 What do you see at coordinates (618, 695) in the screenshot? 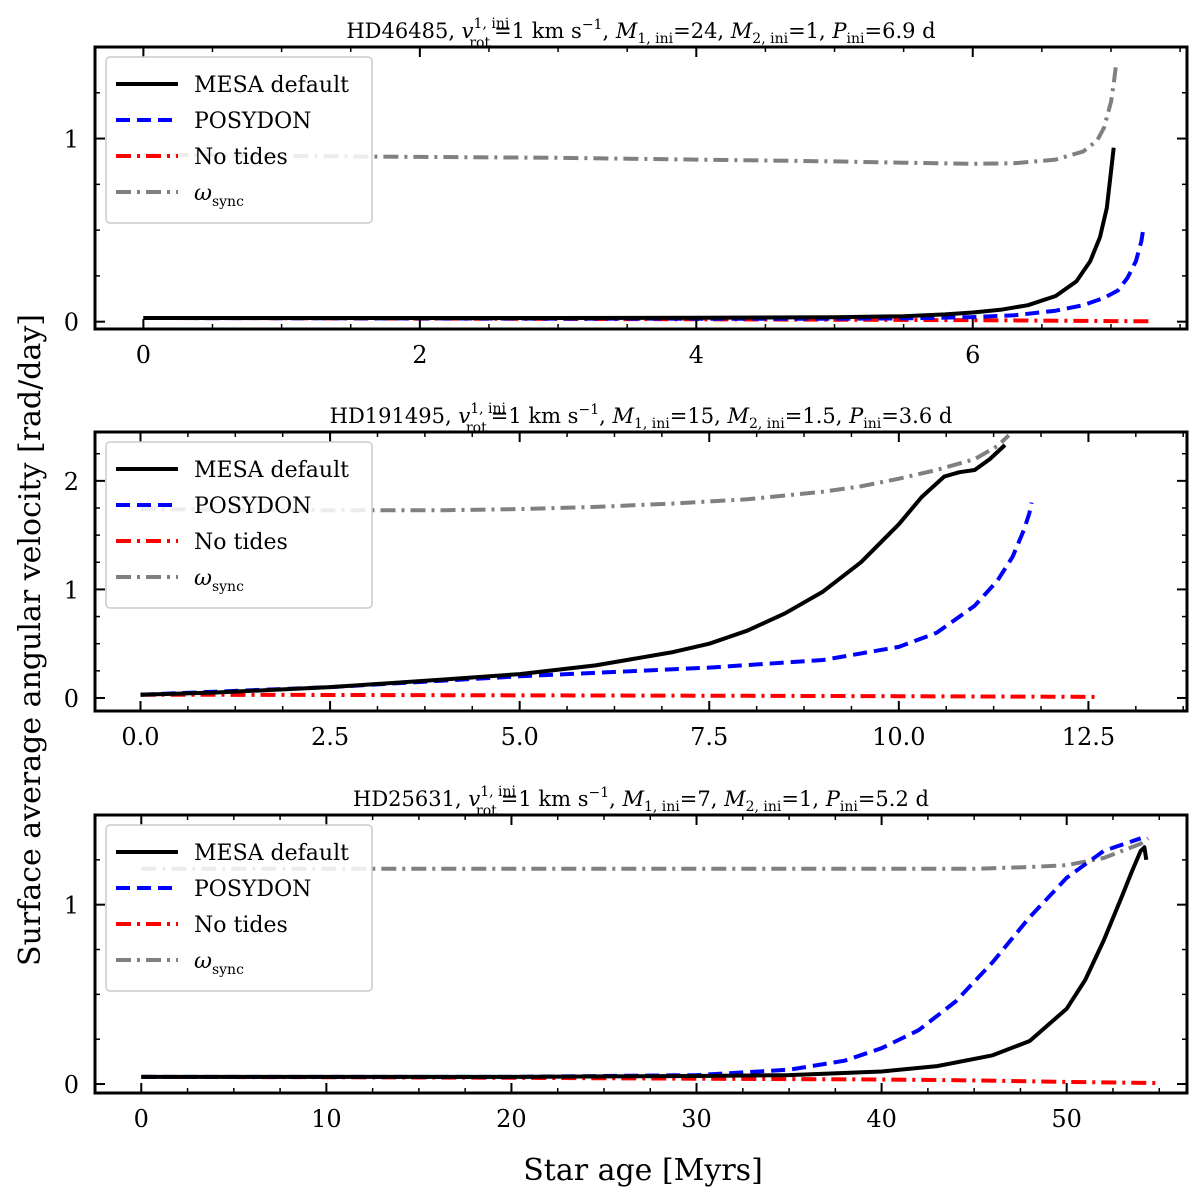
I see `series-line-no-tides` at bounding box center [618, 695].